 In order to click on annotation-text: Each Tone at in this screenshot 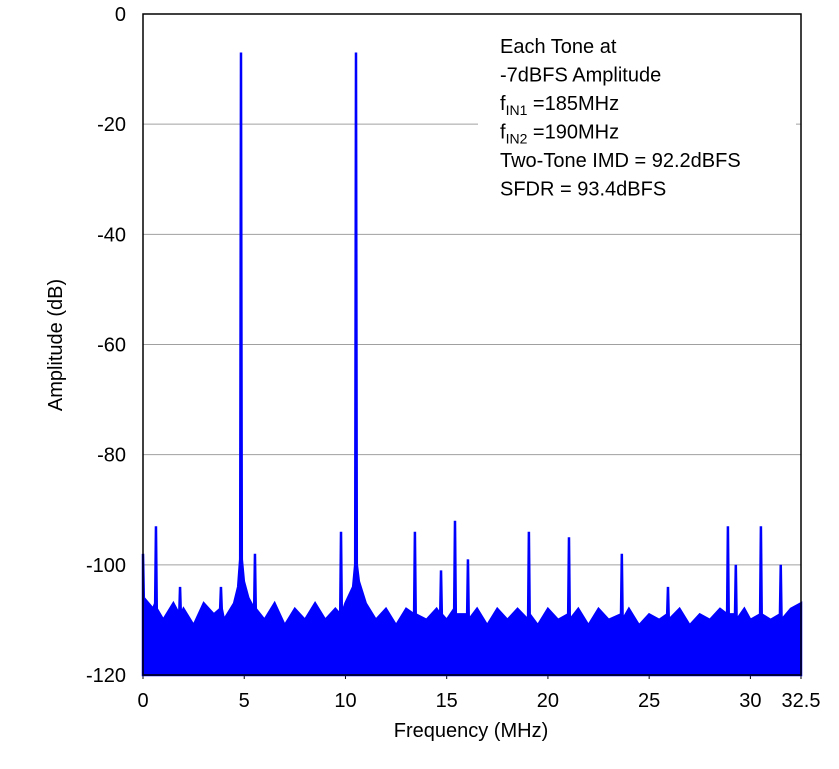, I will do `click(558, 47)`.